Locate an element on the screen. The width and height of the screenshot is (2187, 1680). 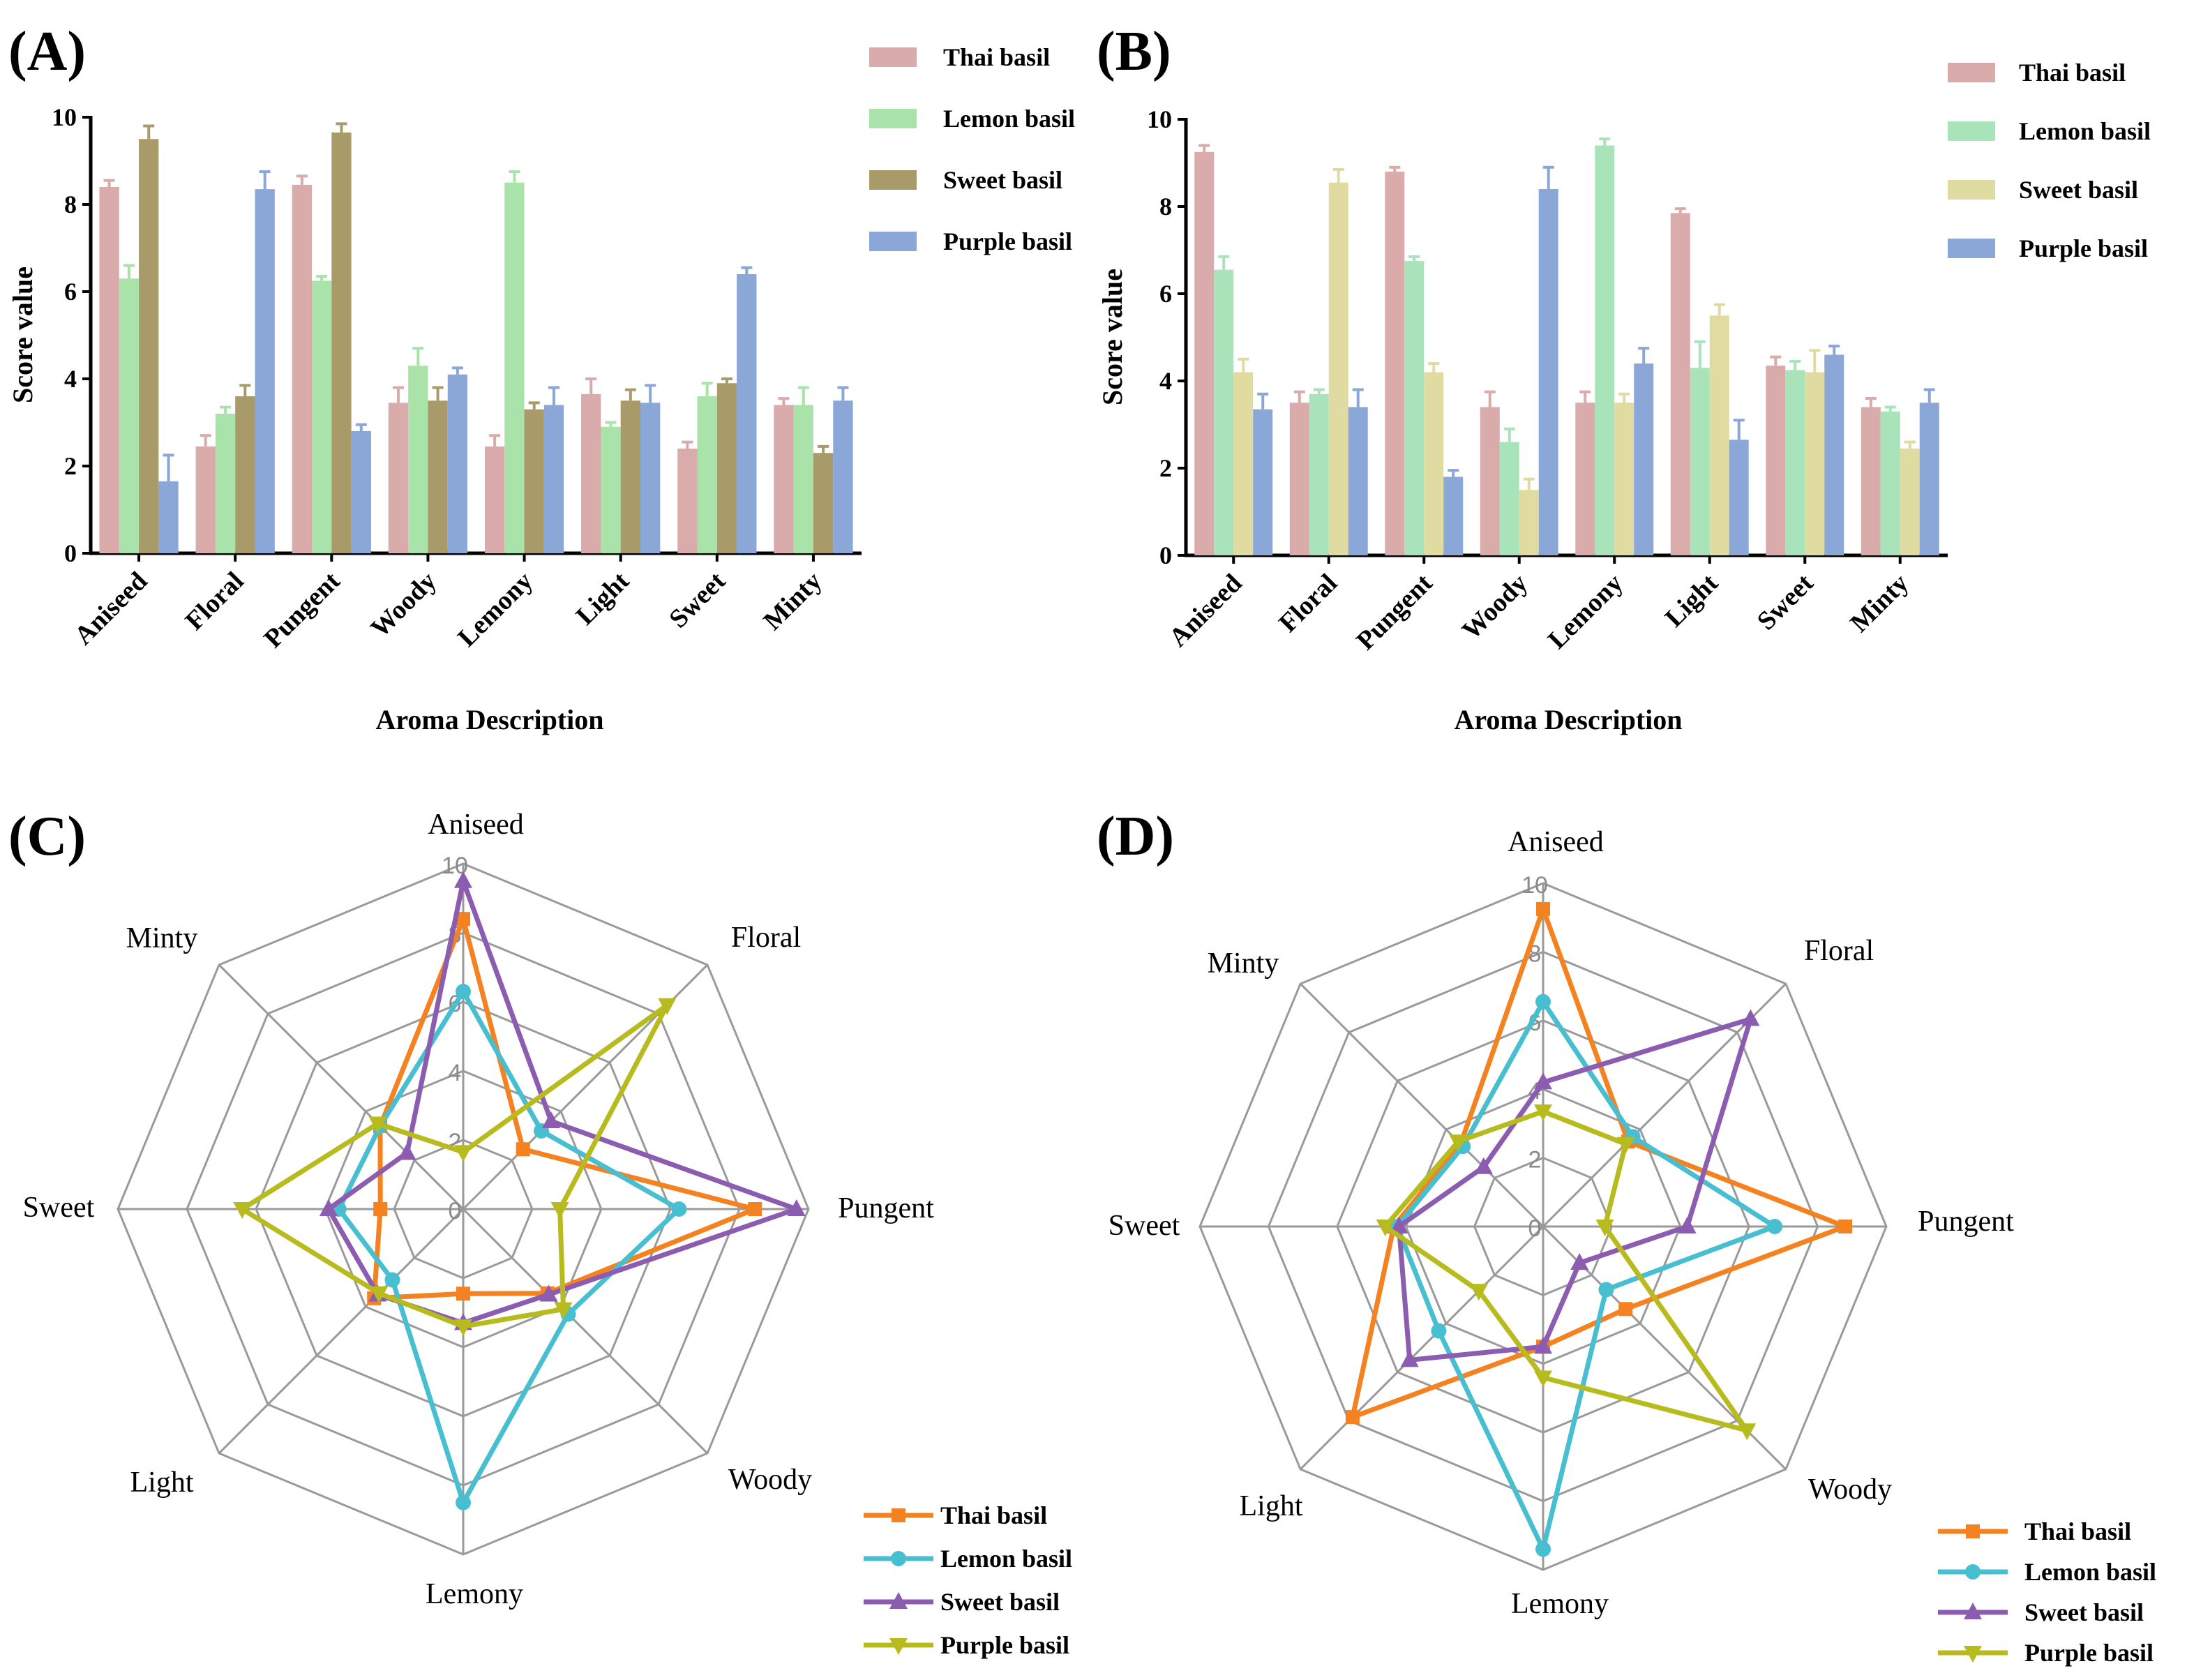
radar-axis-label: Sweet is located at coordinates (59, 1208).